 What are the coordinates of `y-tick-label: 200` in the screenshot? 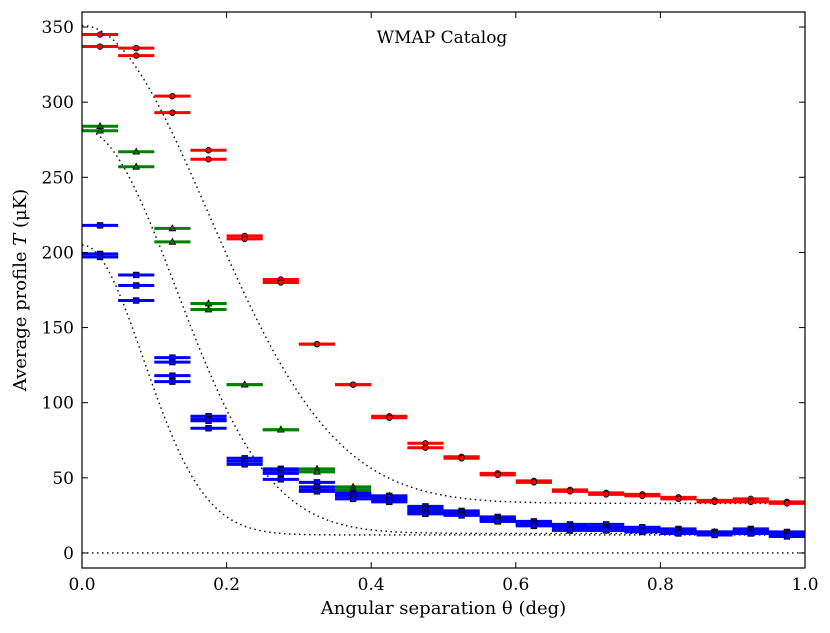 It's located at (58, 253).